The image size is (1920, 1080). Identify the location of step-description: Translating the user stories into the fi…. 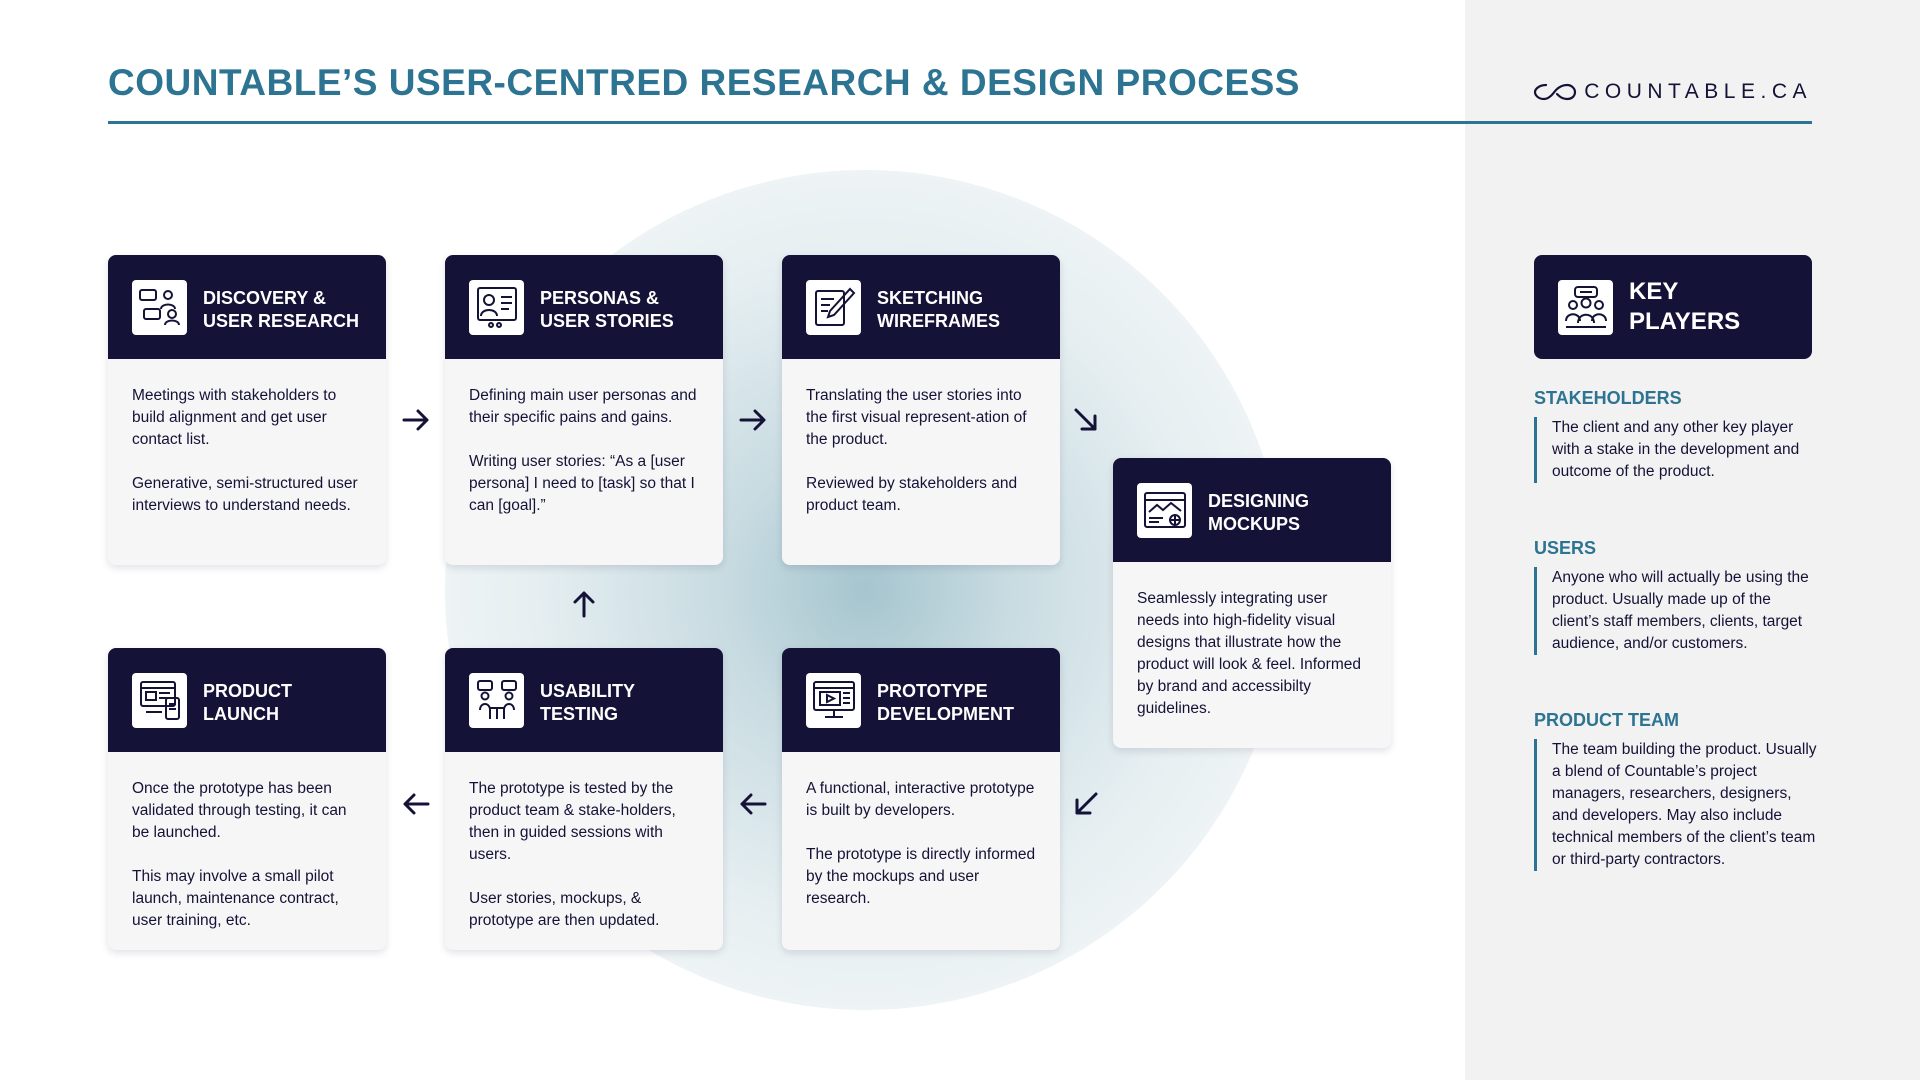
(921, 449).